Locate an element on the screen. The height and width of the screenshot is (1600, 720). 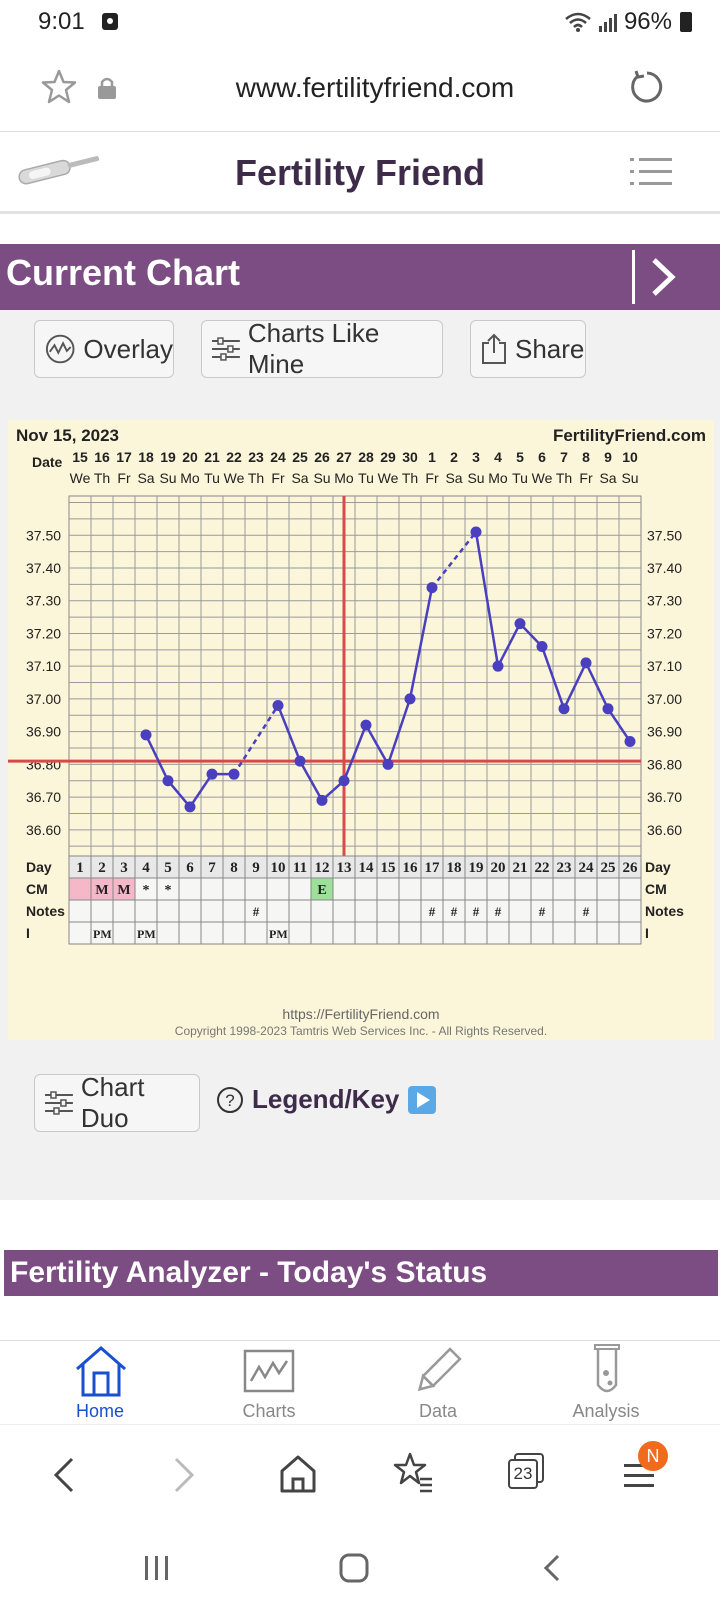
sliders-icon is located at coordinates (226, 349).